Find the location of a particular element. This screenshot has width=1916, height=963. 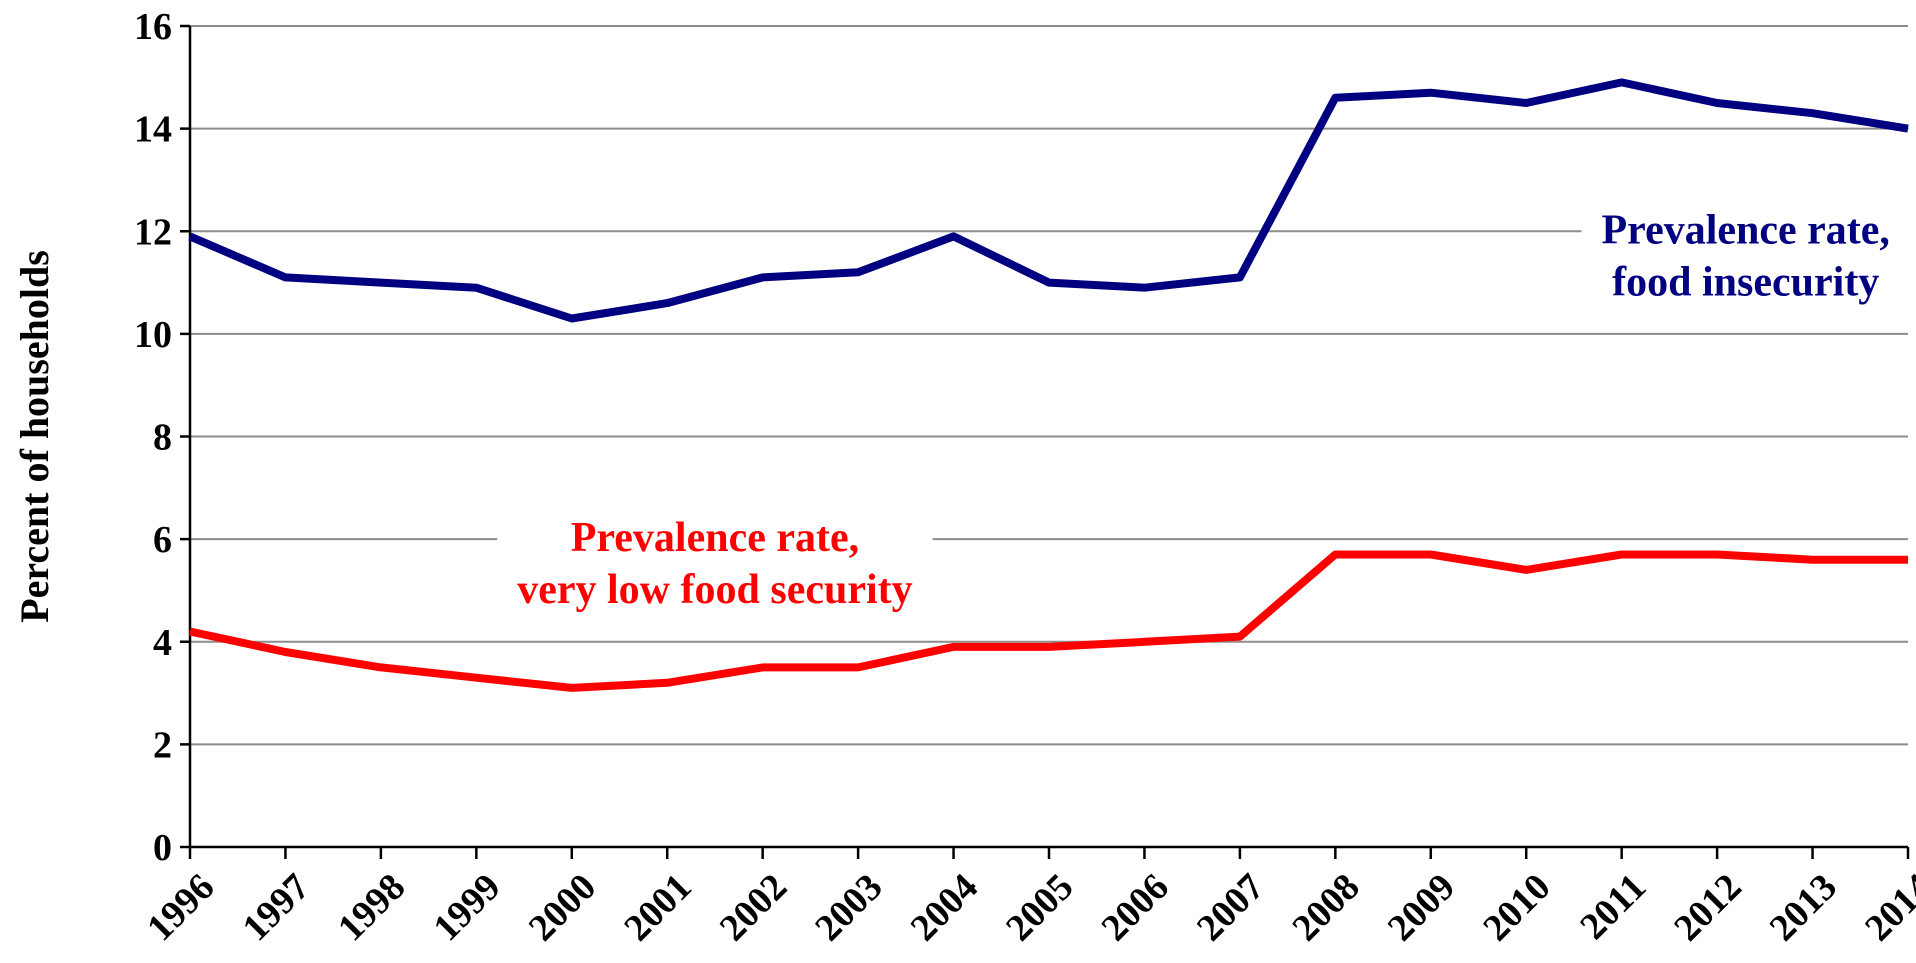

annotation-text: food insecurity is located at coordinates (1745, 282).